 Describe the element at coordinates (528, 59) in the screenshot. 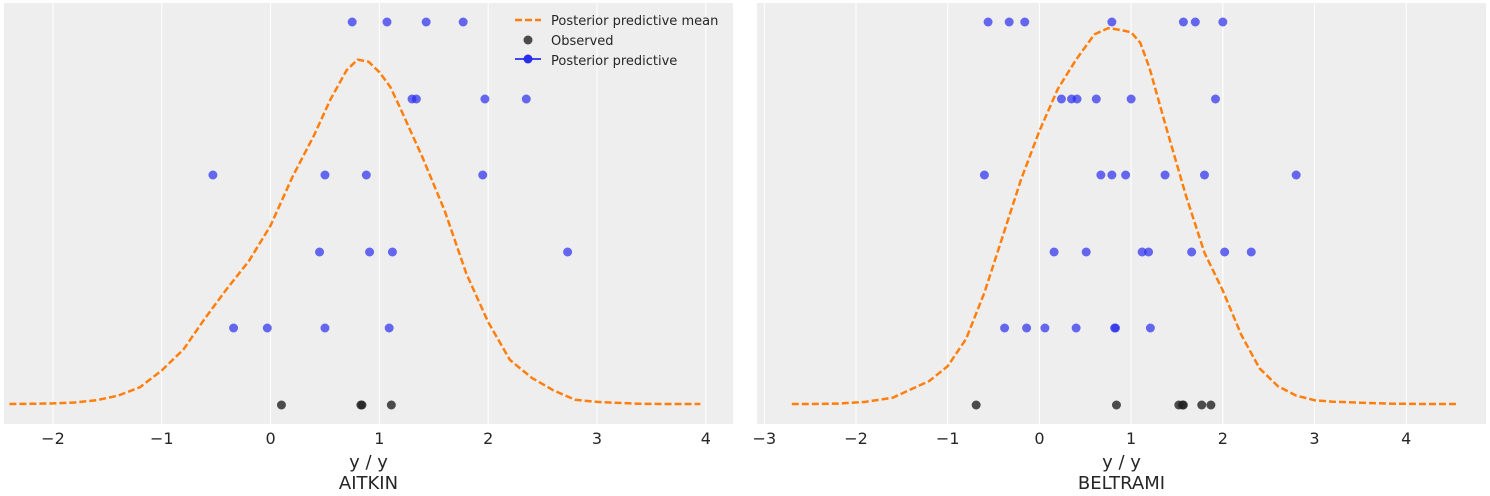

I see `legend-swatch-pp-marker` at that location.